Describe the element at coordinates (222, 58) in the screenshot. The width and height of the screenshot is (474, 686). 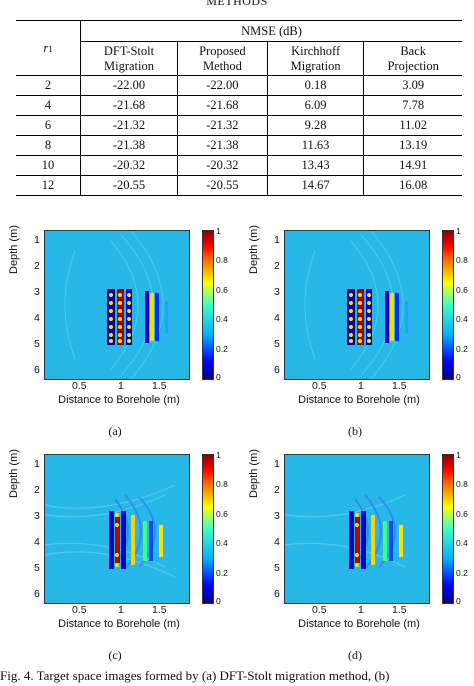
I see `col-header-proposed: Proposed Method` at that location.